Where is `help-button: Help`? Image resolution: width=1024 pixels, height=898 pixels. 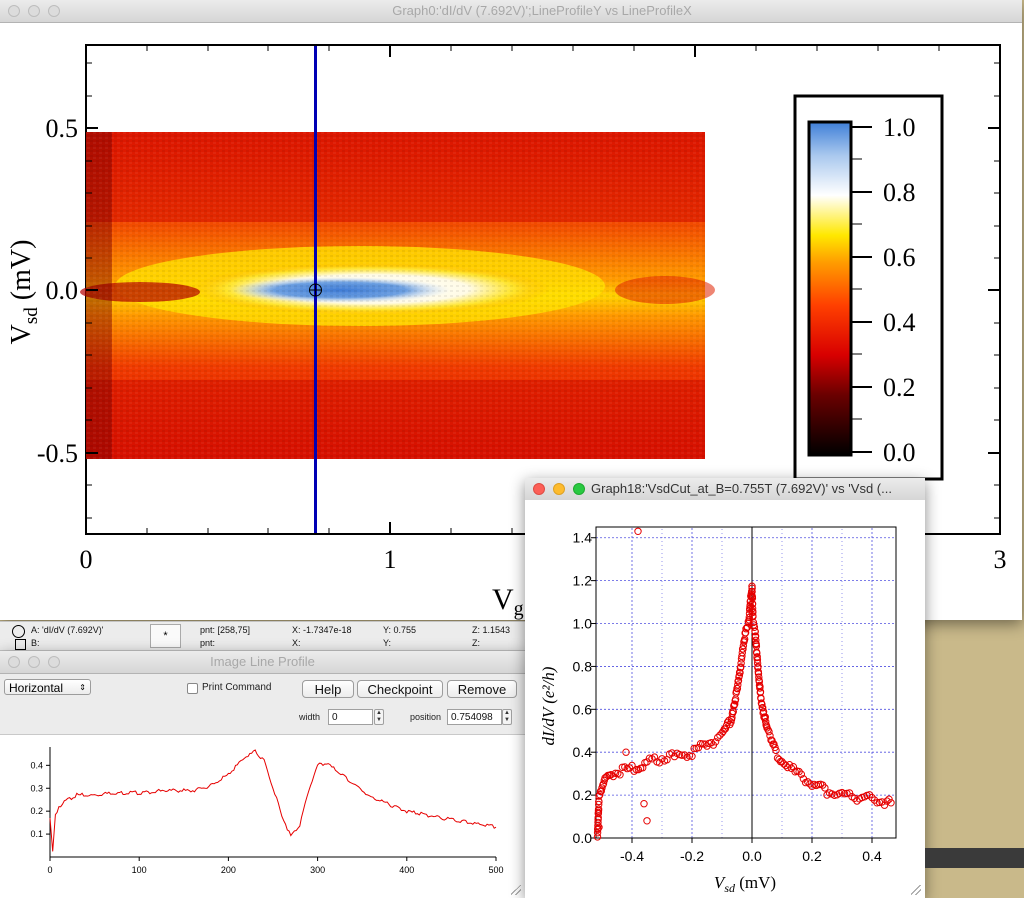
help-button: Help is located at coordinates (328, 689).